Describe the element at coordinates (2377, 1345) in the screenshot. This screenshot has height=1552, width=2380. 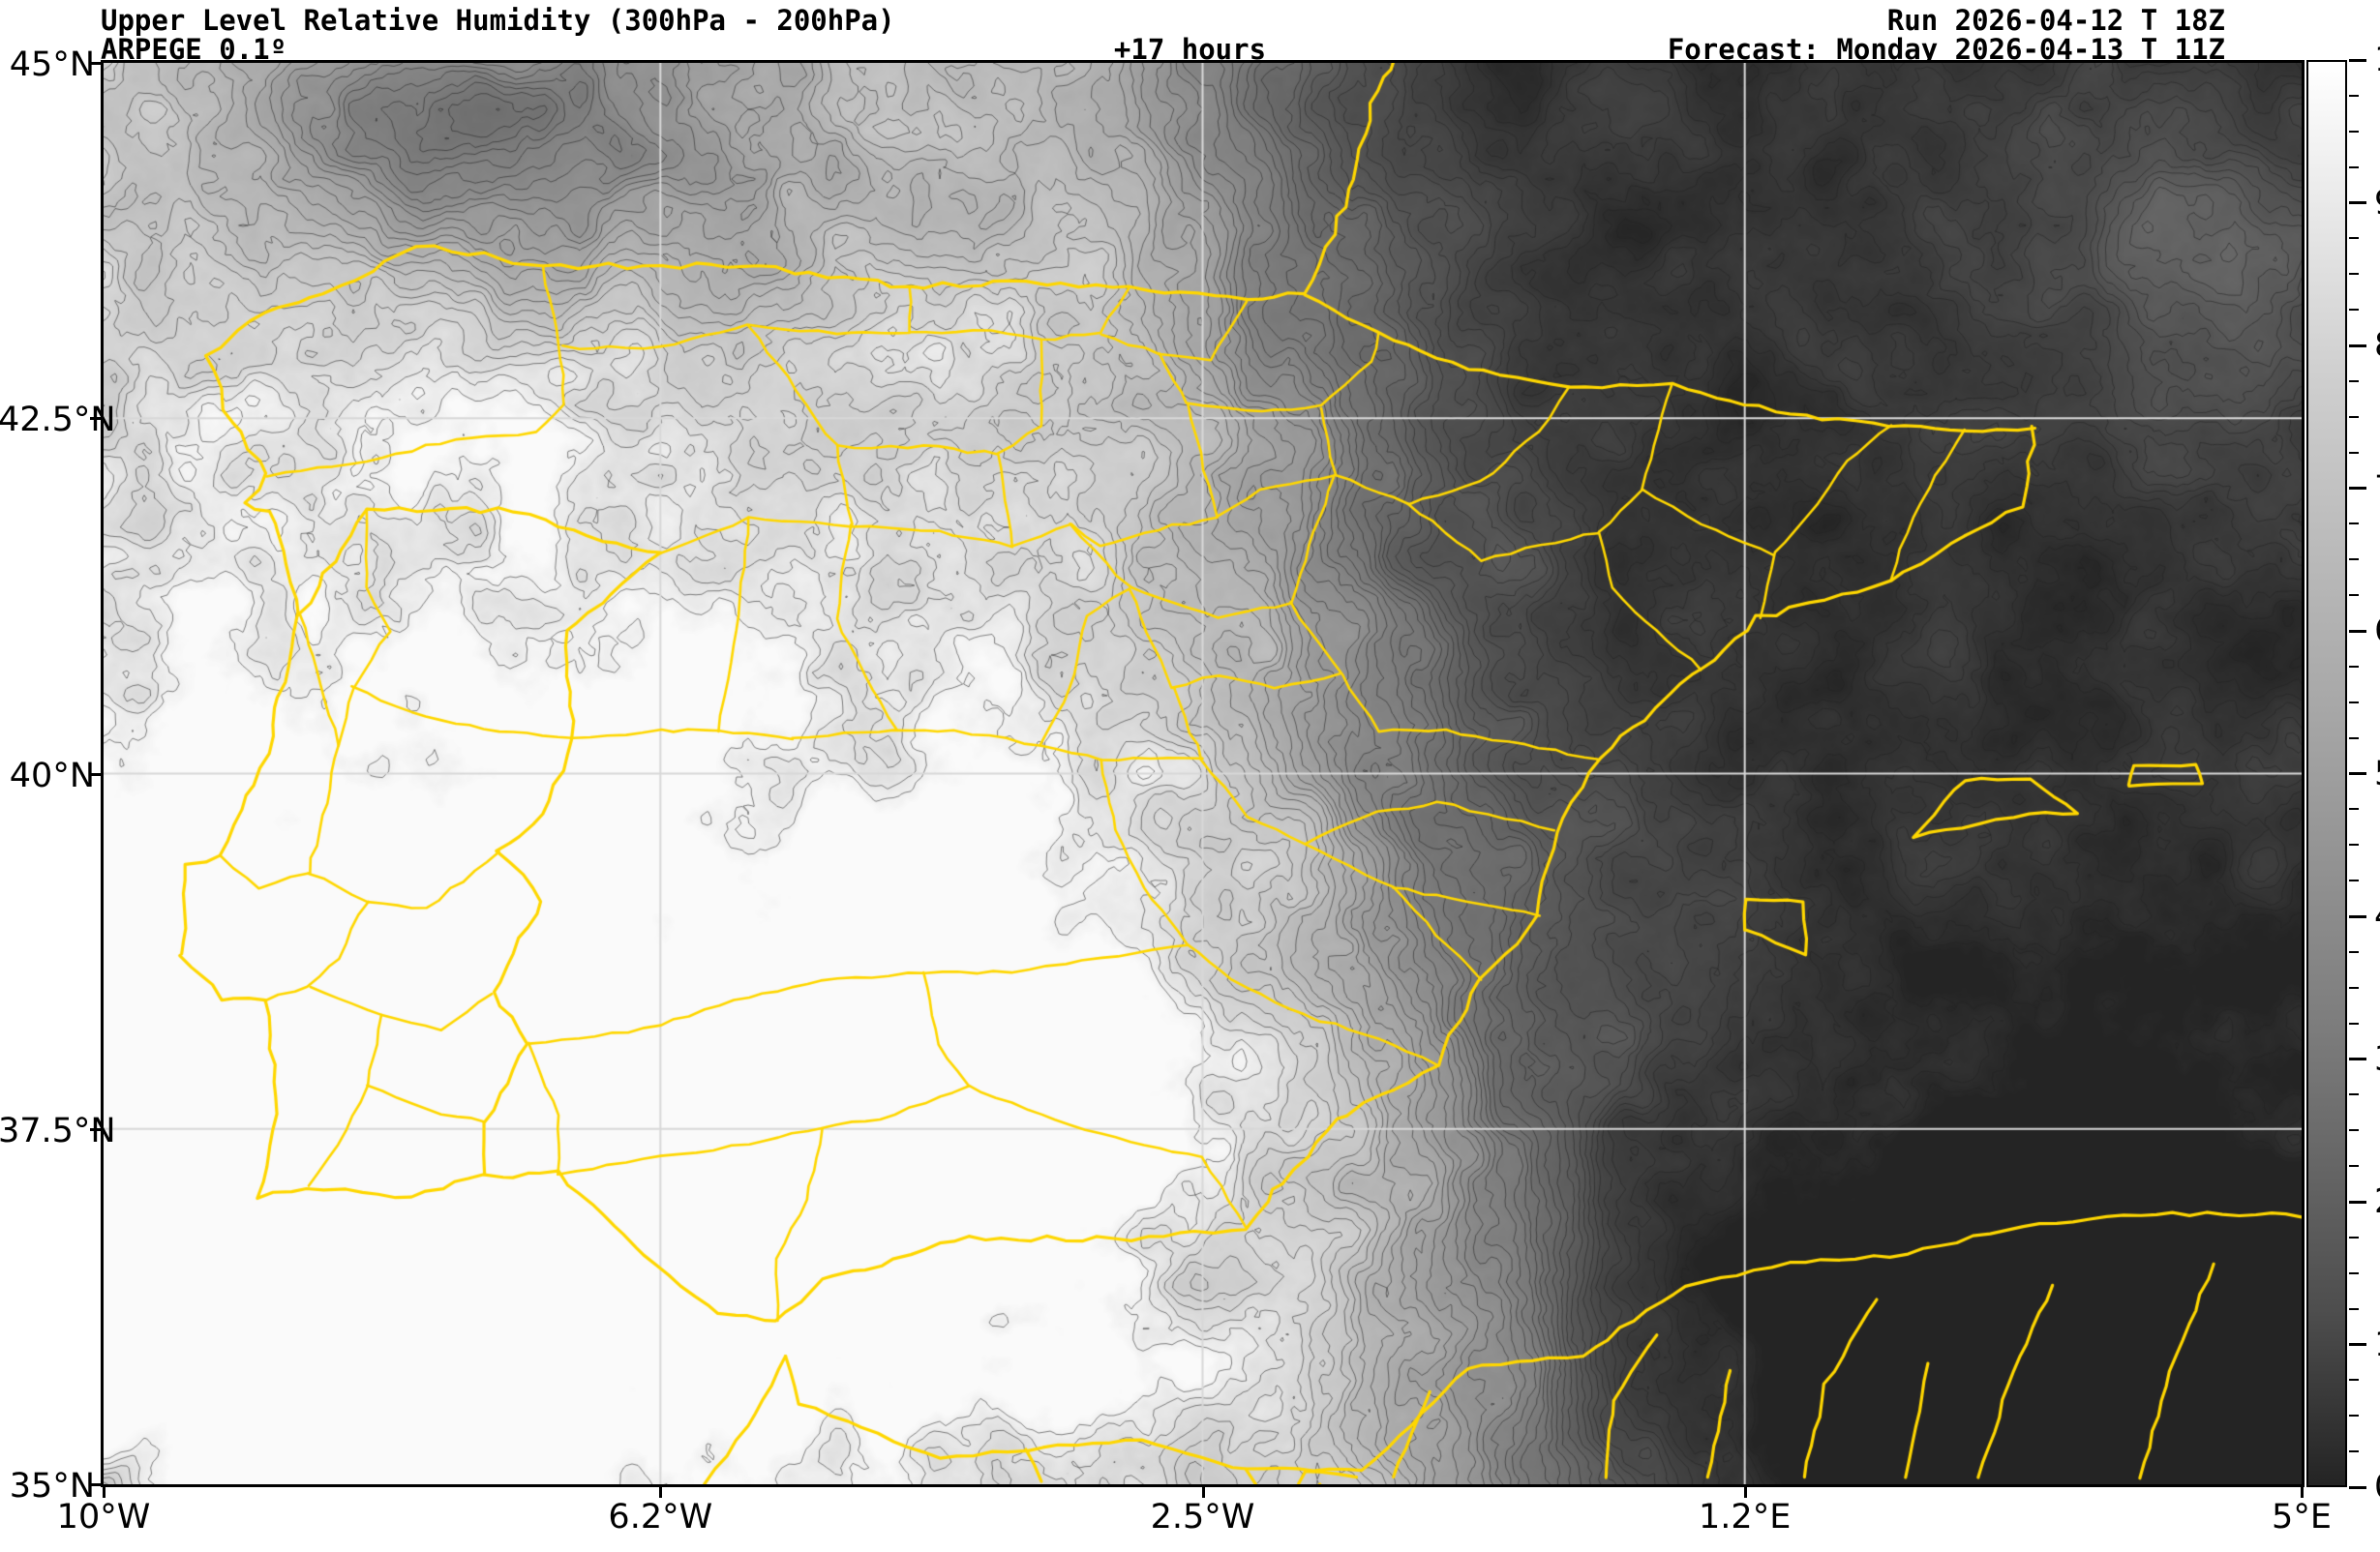
I see `colorbar-tick-label: 10` at that location.